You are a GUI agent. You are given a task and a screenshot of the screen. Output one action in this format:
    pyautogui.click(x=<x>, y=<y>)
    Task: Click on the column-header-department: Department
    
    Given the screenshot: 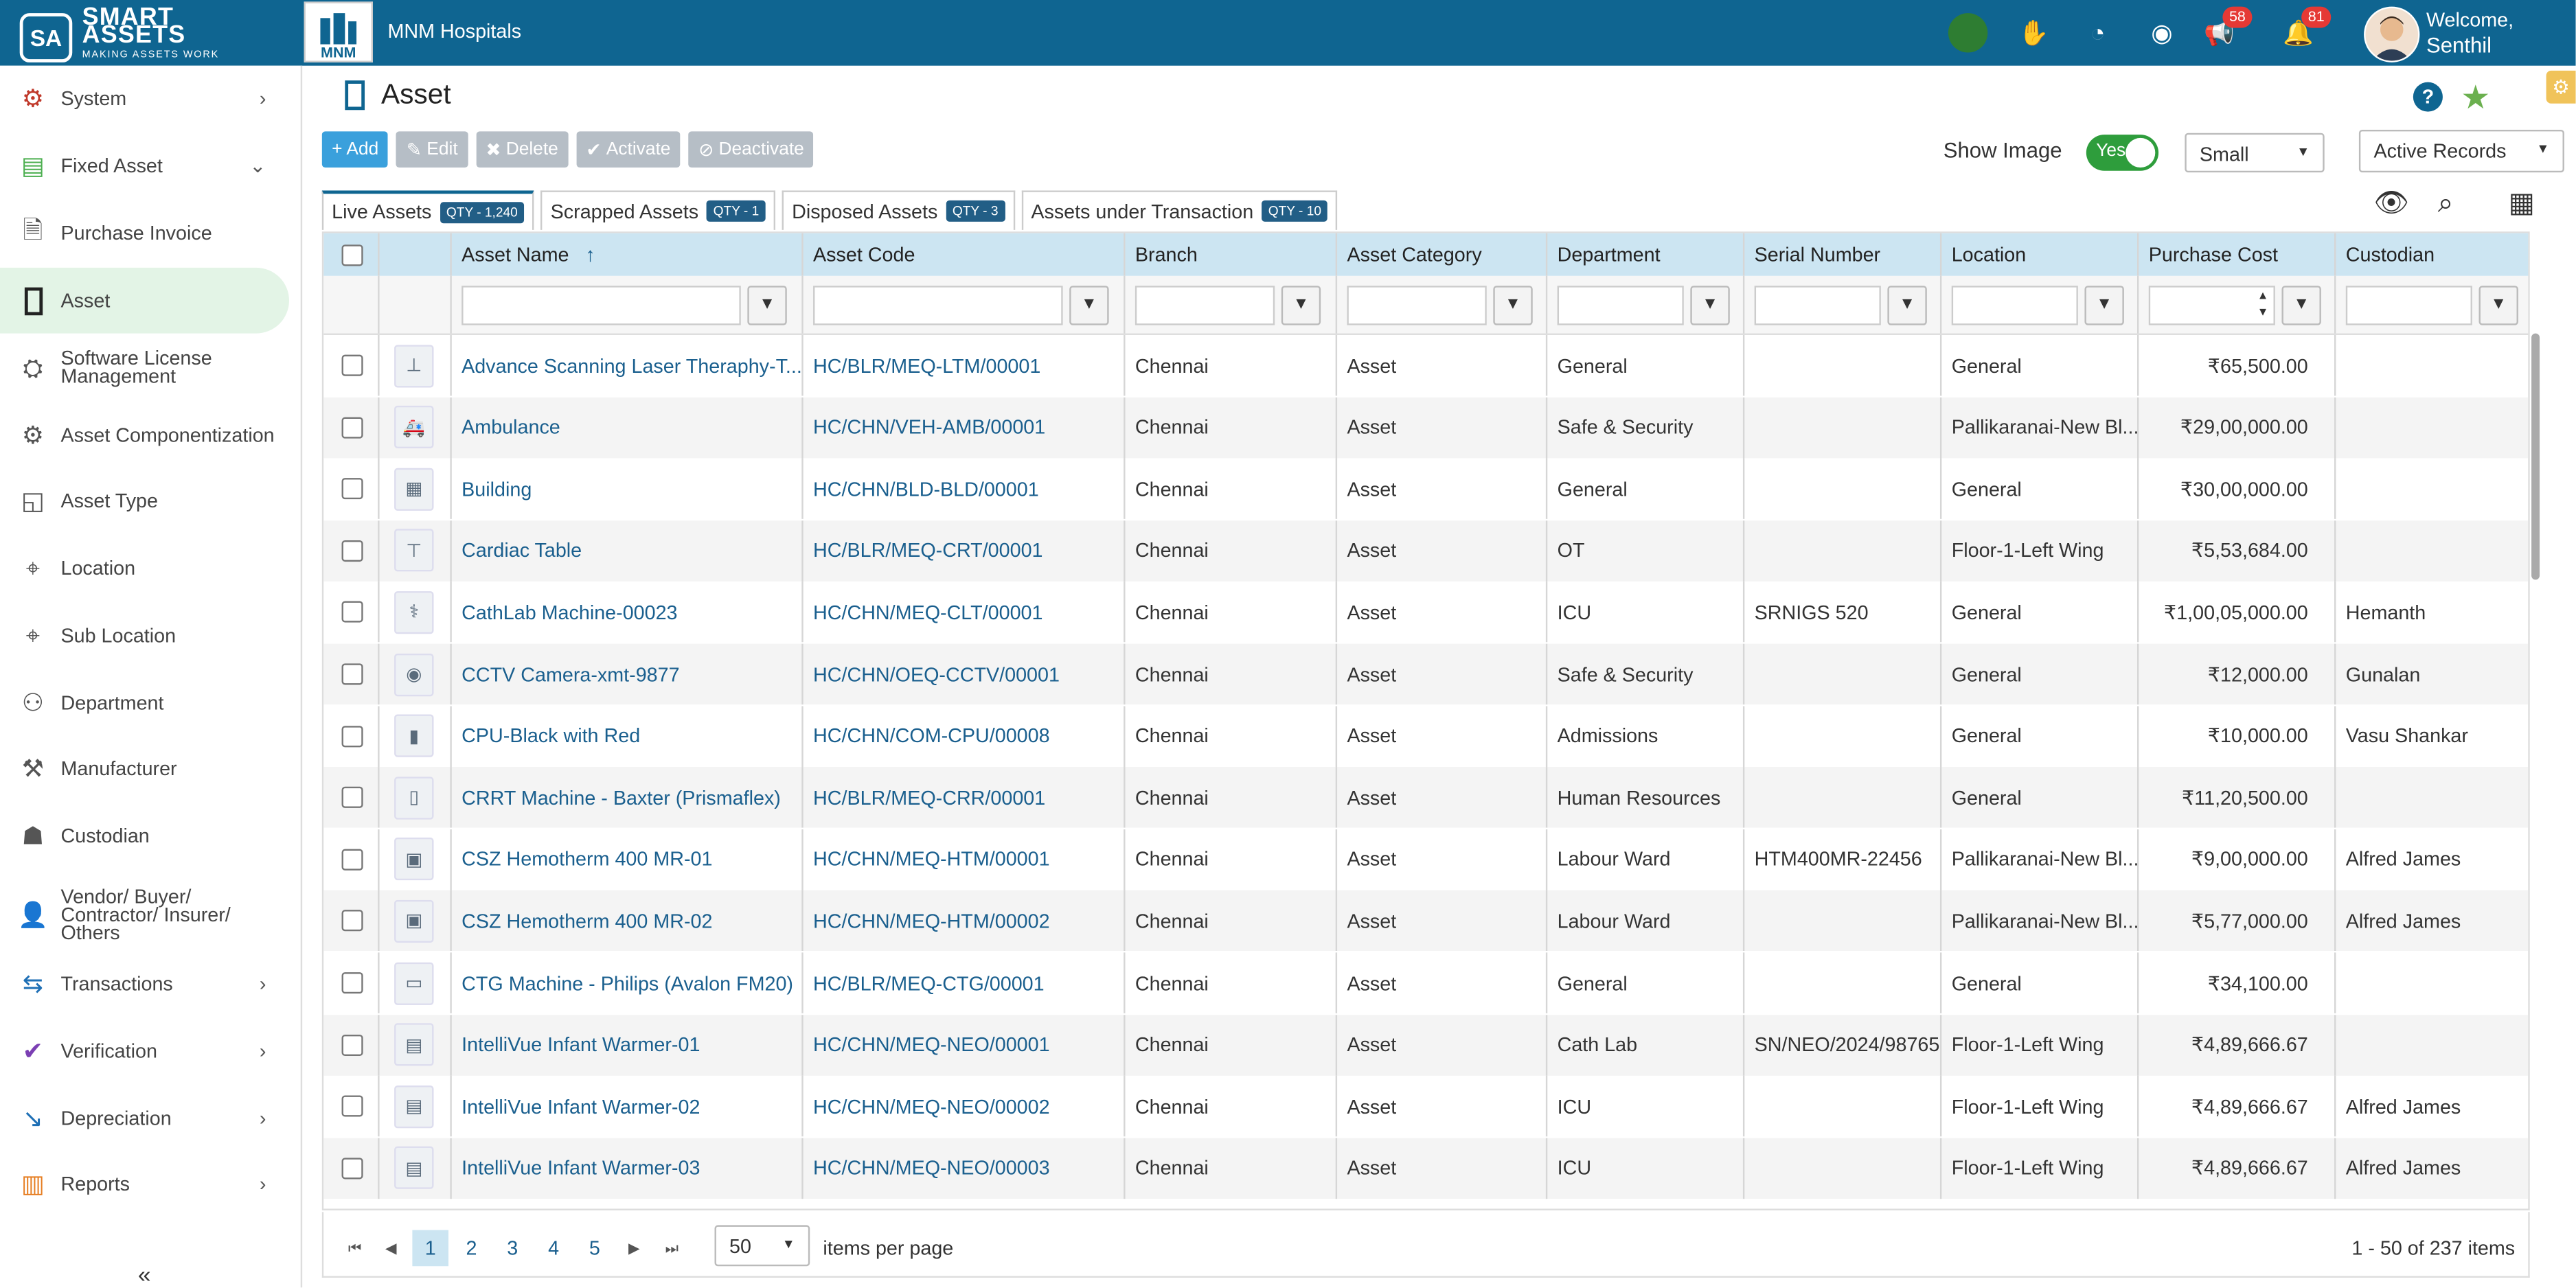 What is the action you would take?
    pyautogui.click(x=1646, y=255)
    